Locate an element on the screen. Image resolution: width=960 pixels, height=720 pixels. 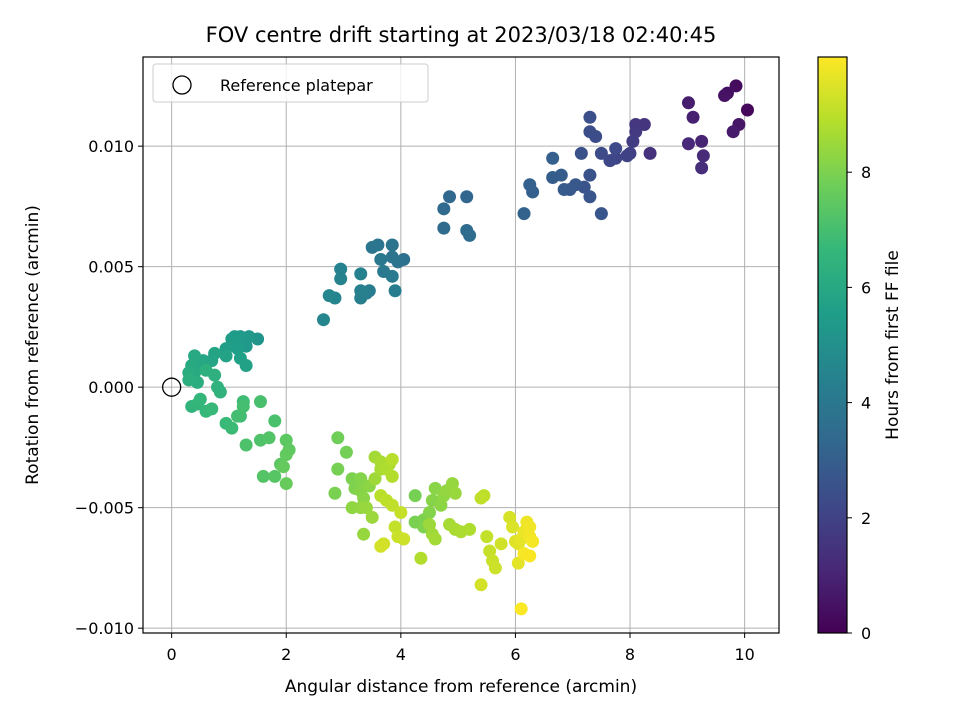
legend: Reference platepar is located at coordinates (290, 83).